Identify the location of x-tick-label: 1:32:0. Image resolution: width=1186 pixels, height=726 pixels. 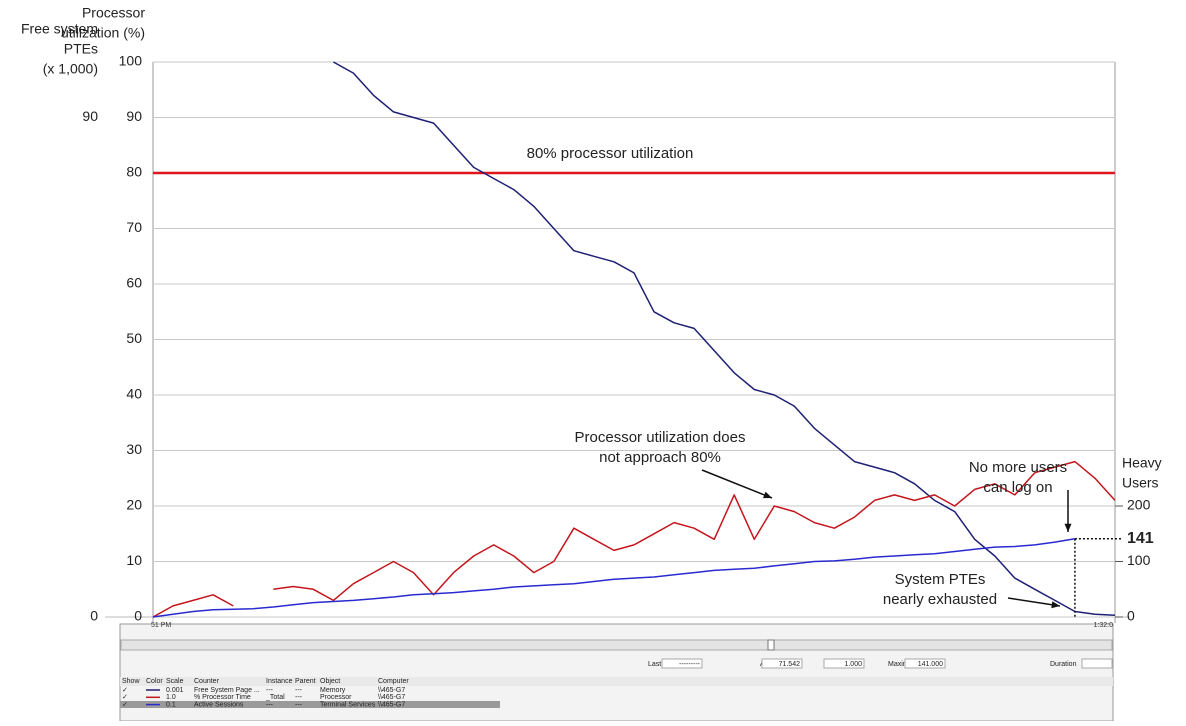
(1104, 625).